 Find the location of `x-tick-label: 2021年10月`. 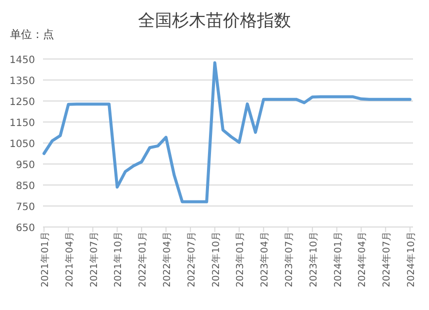

x-tick-label: 2021年10月 is located at coordinates (118, 259).